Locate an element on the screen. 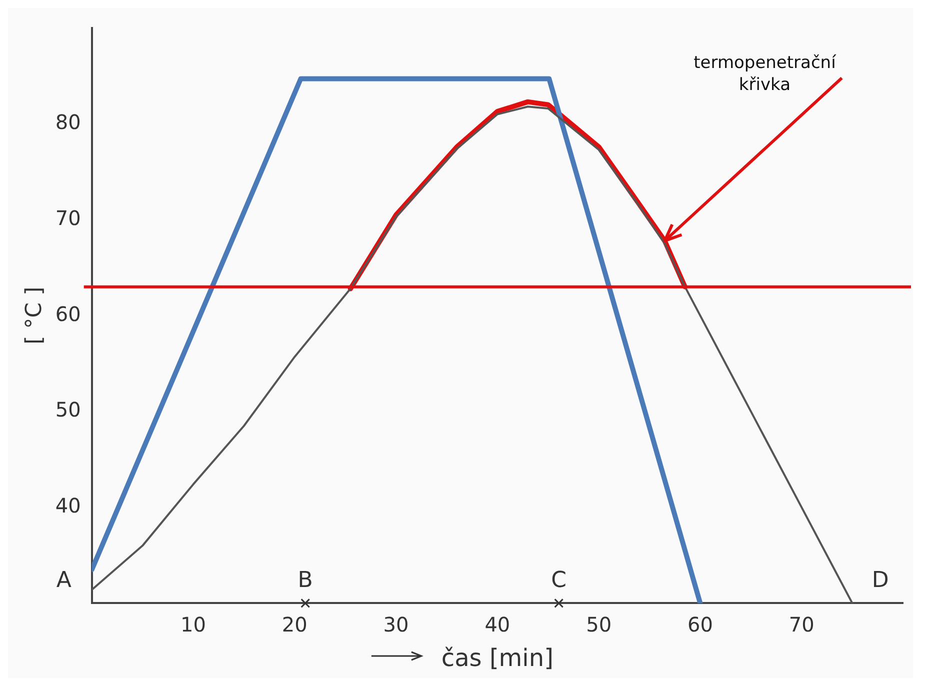 The height and width of the screenshot is (690, 926). y-tick-label: 70 is located at coordinates (68, 218).